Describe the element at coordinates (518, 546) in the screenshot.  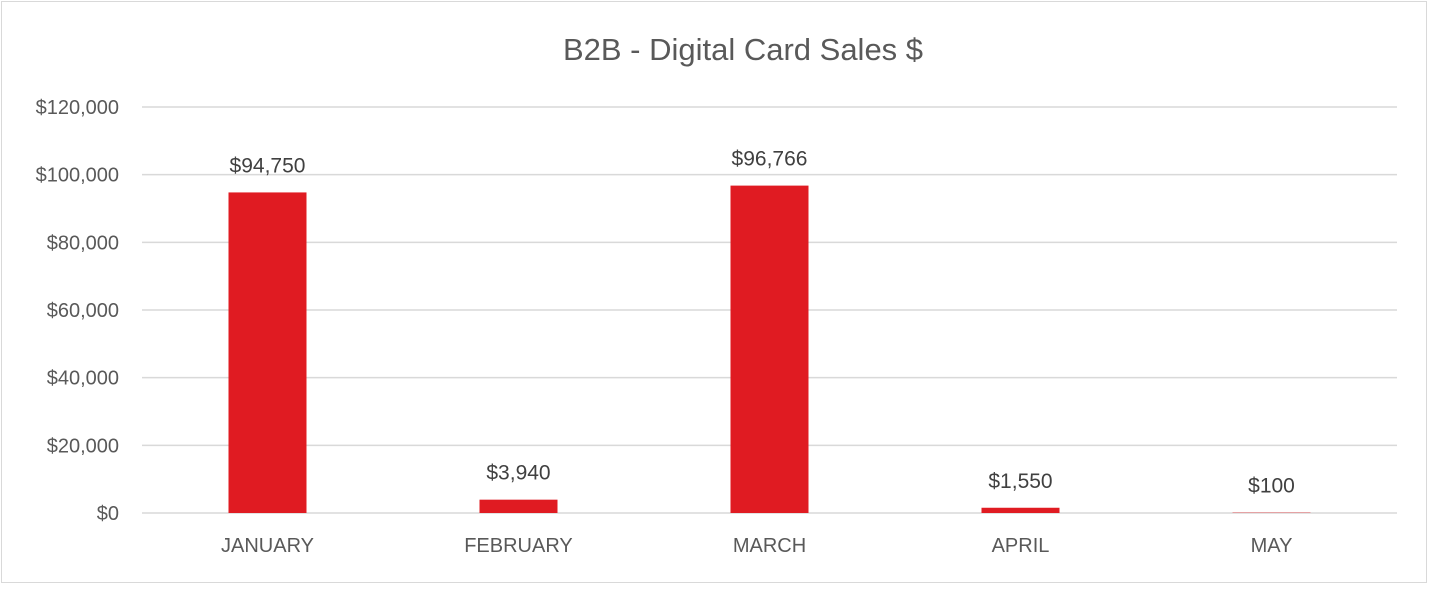
I see `x-tick-label-february: FEBRUARY` at that location.